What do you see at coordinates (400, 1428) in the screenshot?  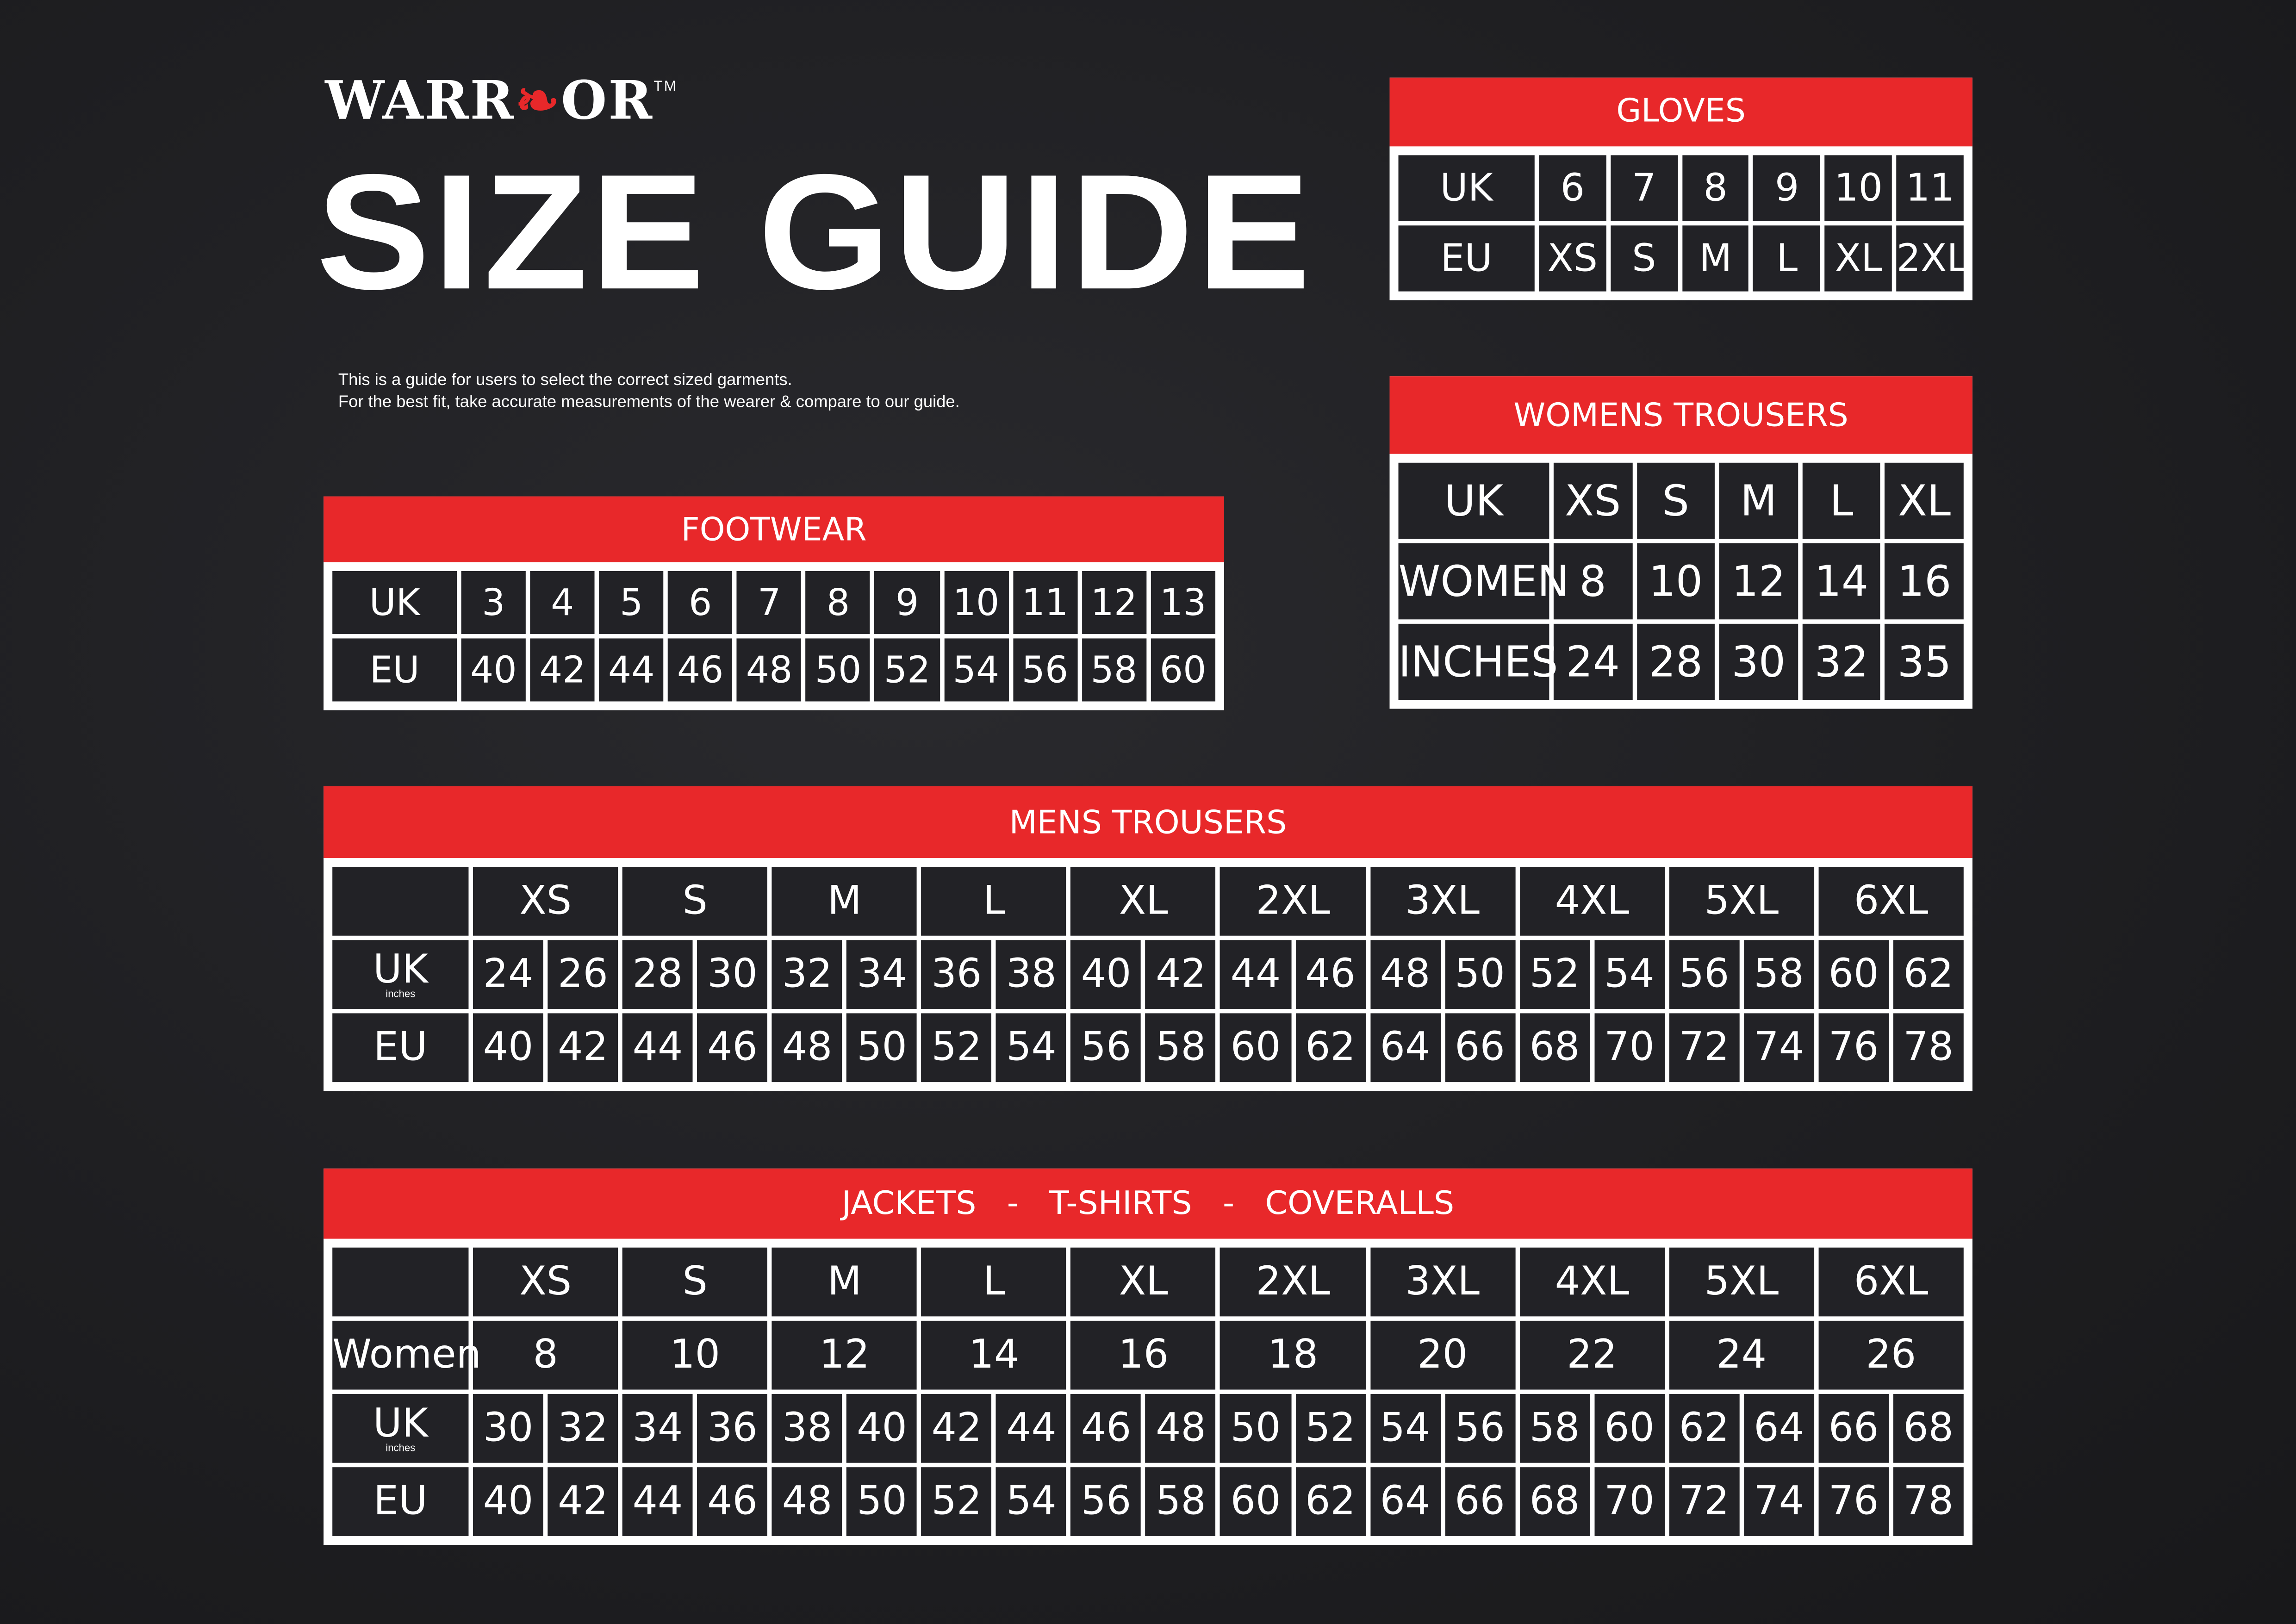 I see `row-label: UK inches` at bounding box center [400, 1428].